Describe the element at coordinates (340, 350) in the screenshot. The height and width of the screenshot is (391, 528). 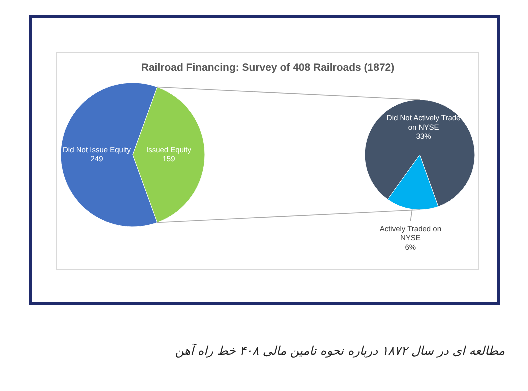
I see `text: مطالعه ای در سال ۱۸۷۲ درباره نحوه تامین مالی ۴۰۸ خط راه آهن` at that location.